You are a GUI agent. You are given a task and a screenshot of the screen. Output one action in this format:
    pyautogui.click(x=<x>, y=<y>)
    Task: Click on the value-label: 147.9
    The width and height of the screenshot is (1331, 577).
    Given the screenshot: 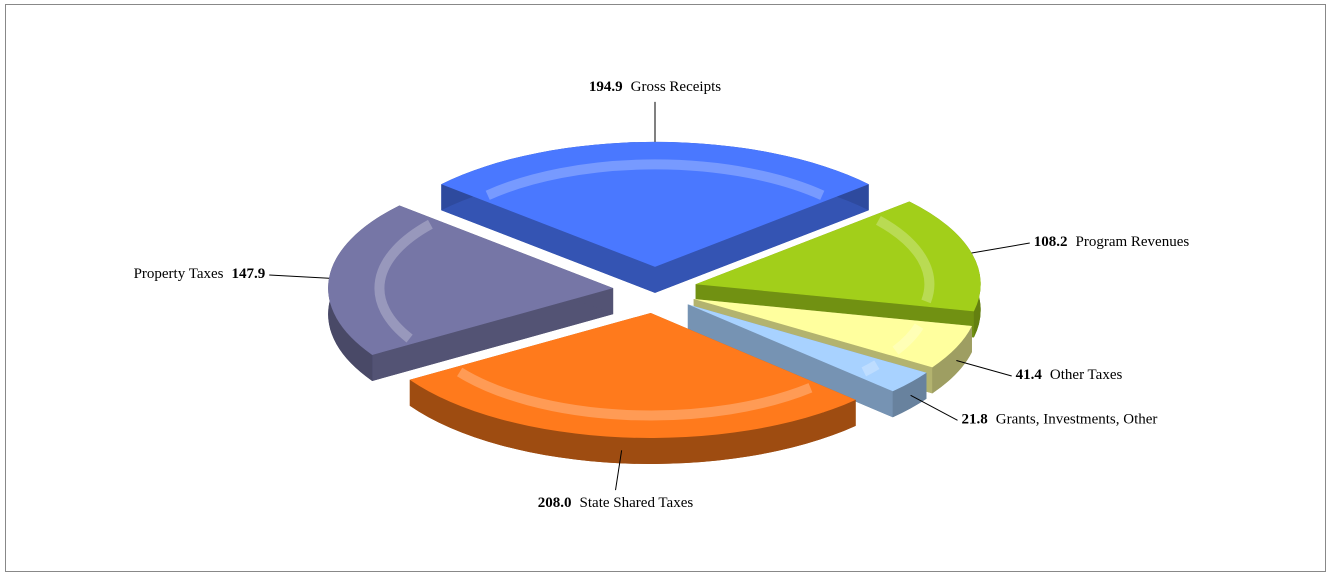 What is the action you would take?
    pyautogui.click(x=248, y=274)
    